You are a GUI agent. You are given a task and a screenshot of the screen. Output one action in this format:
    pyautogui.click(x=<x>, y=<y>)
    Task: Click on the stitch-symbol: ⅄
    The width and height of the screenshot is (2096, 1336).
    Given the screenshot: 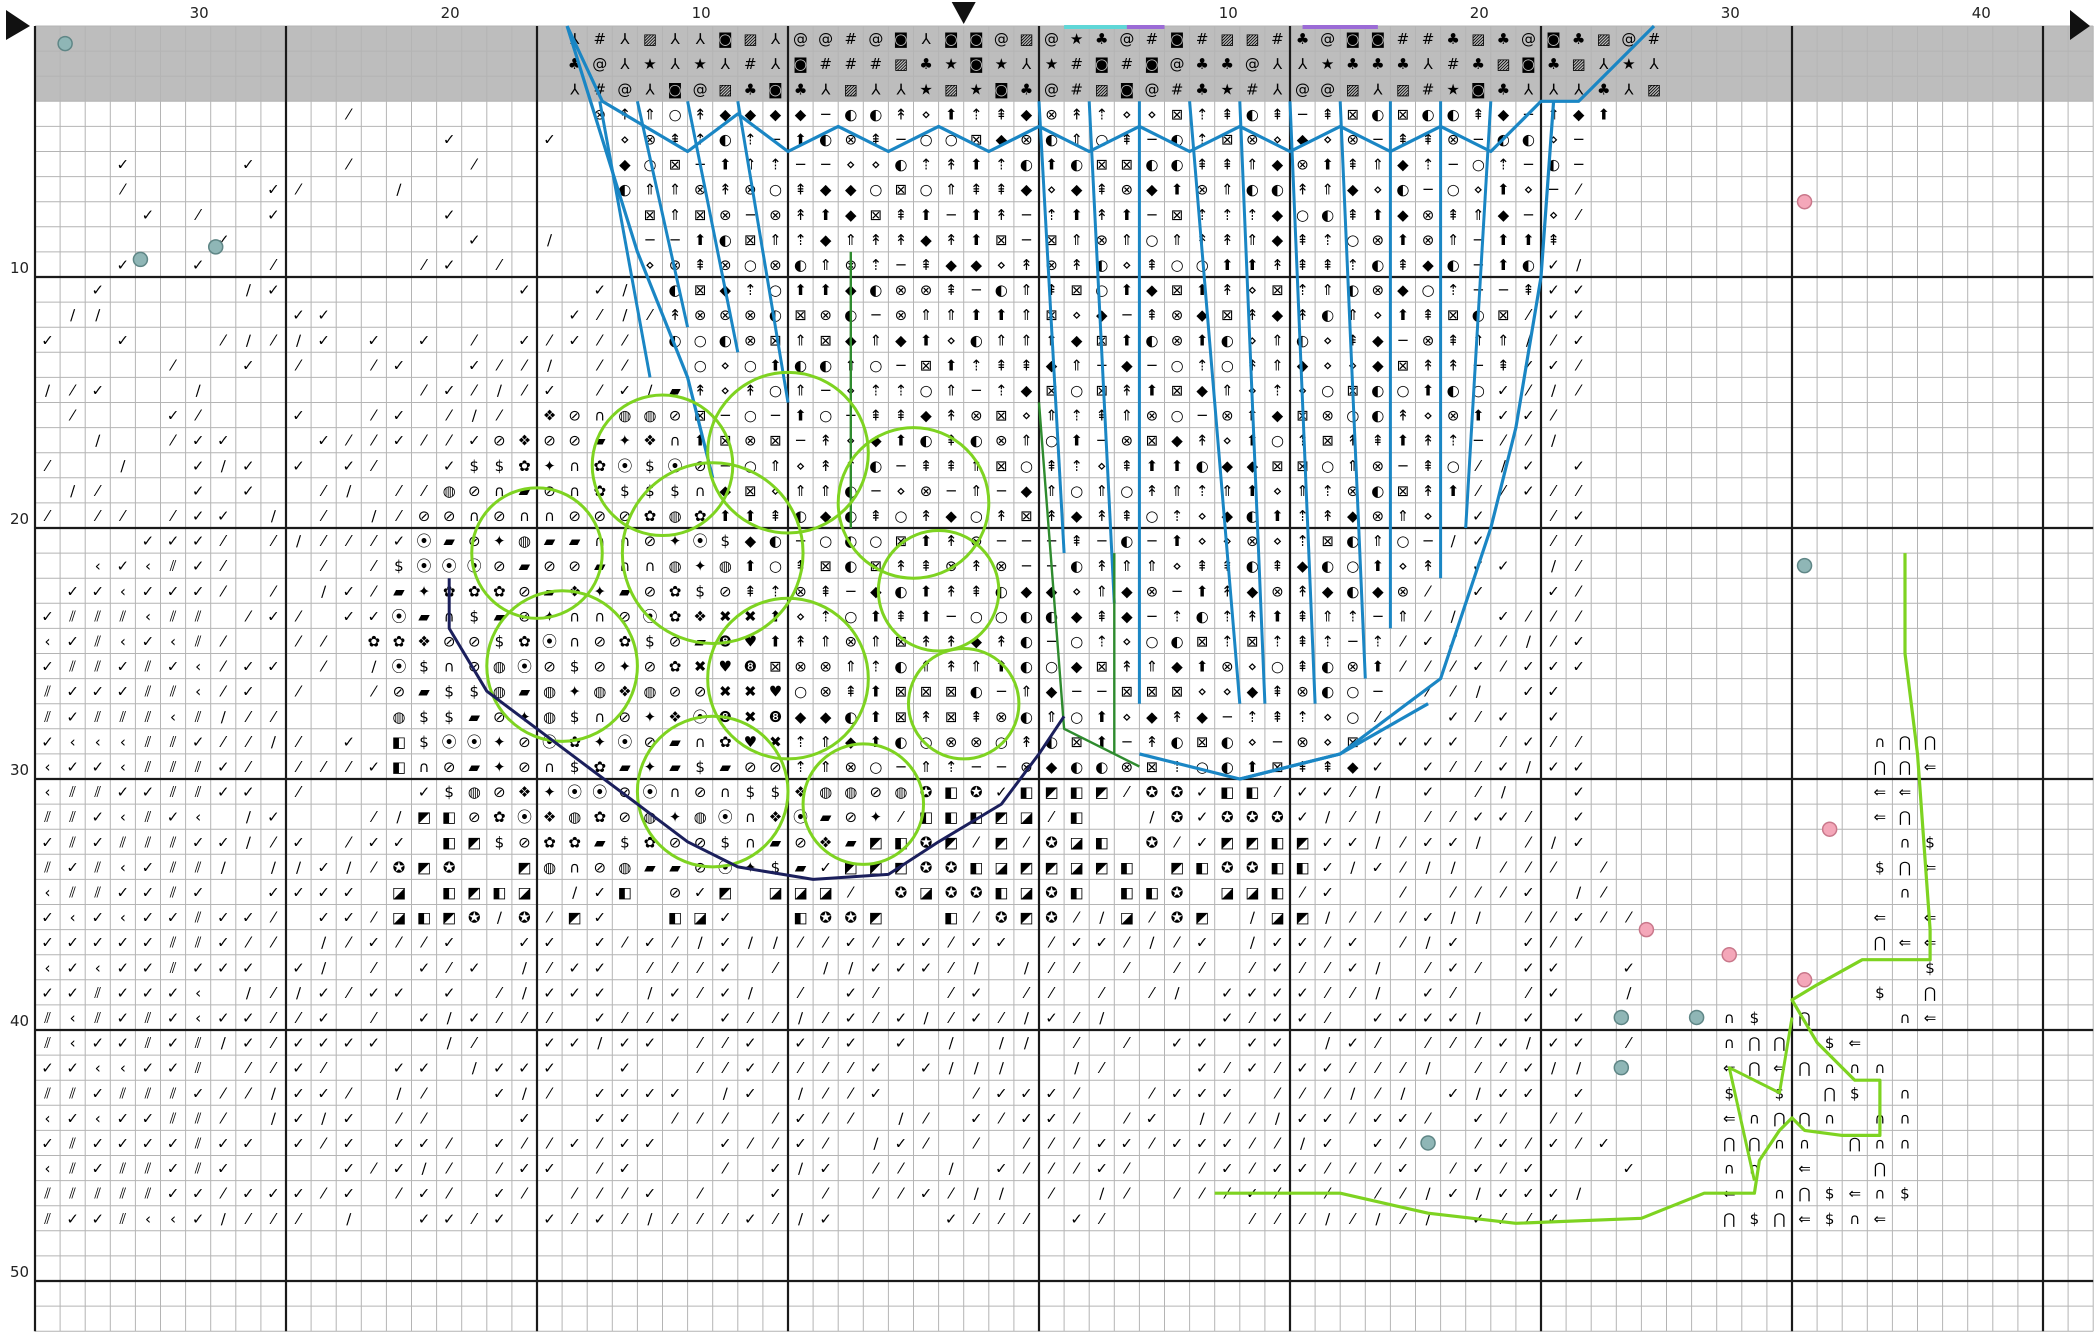 What is the action you would take?
    pyautogui.click(x=649, y=89)
    